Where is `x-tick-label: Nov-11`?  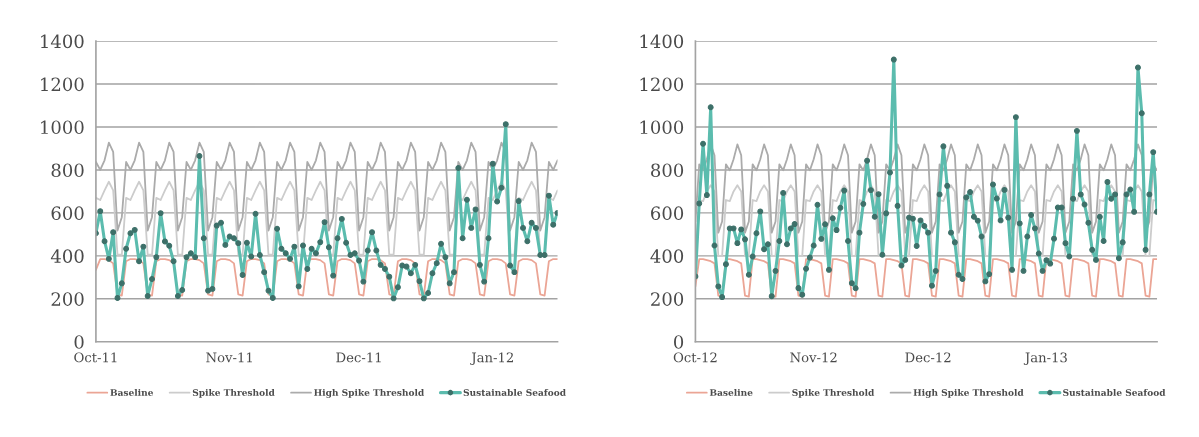 x-tick-label: Nov-11 is located at coordinates (229, 357).